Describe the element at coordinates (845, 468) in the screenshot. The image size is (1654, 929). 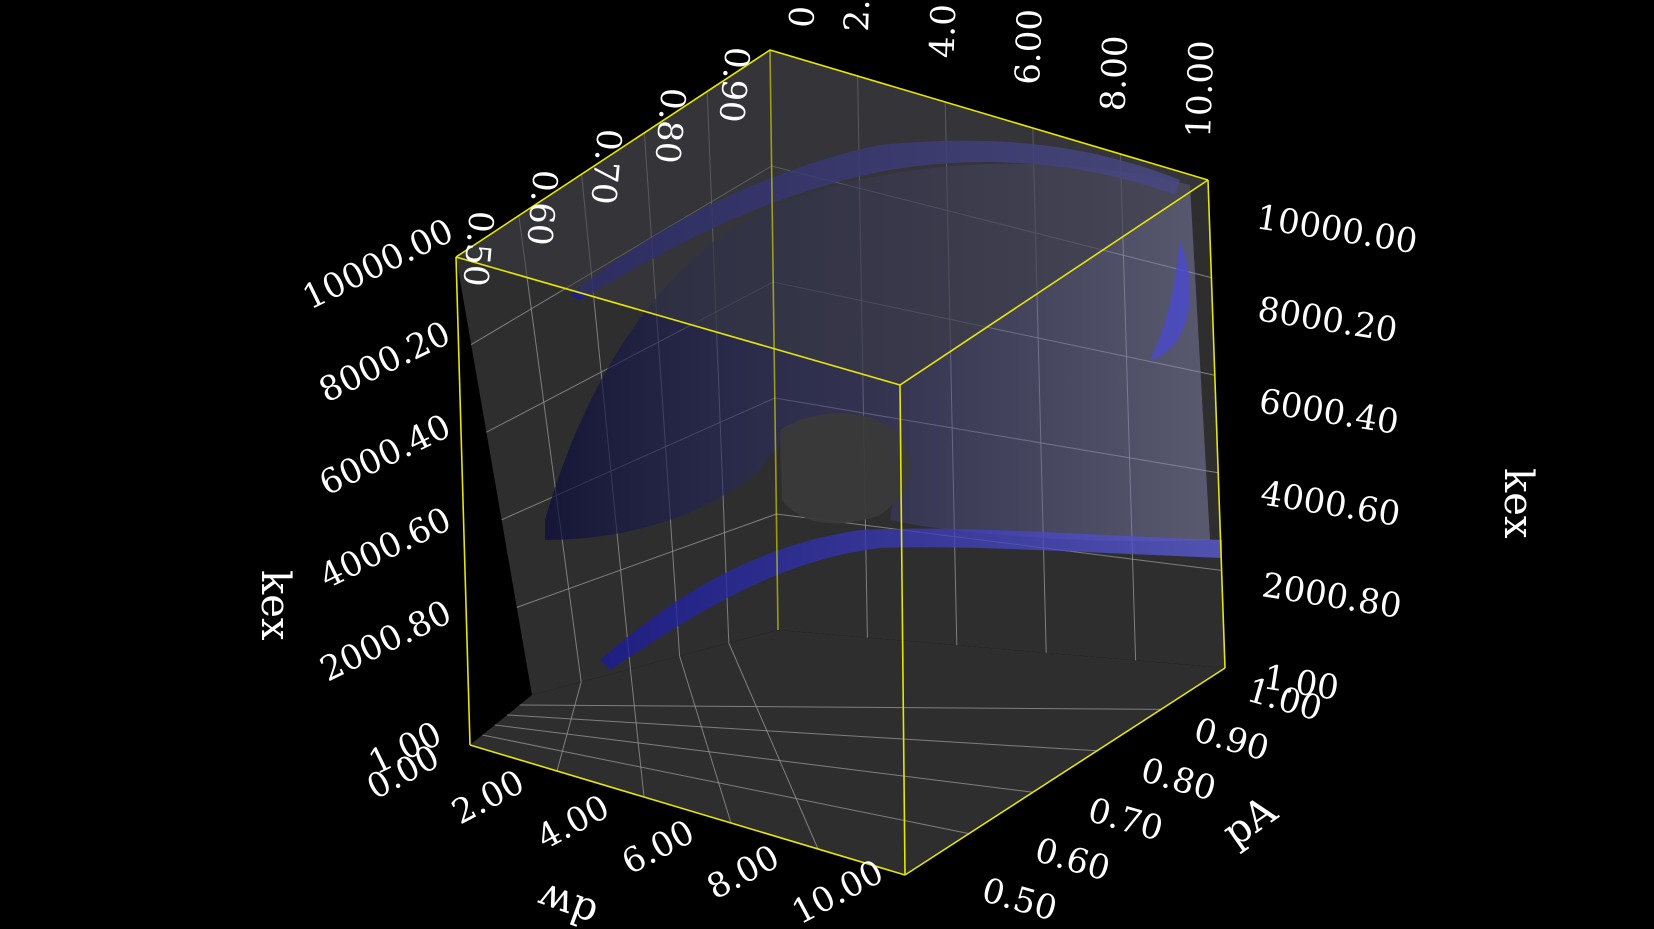
I see `inner-cavity` at that location.